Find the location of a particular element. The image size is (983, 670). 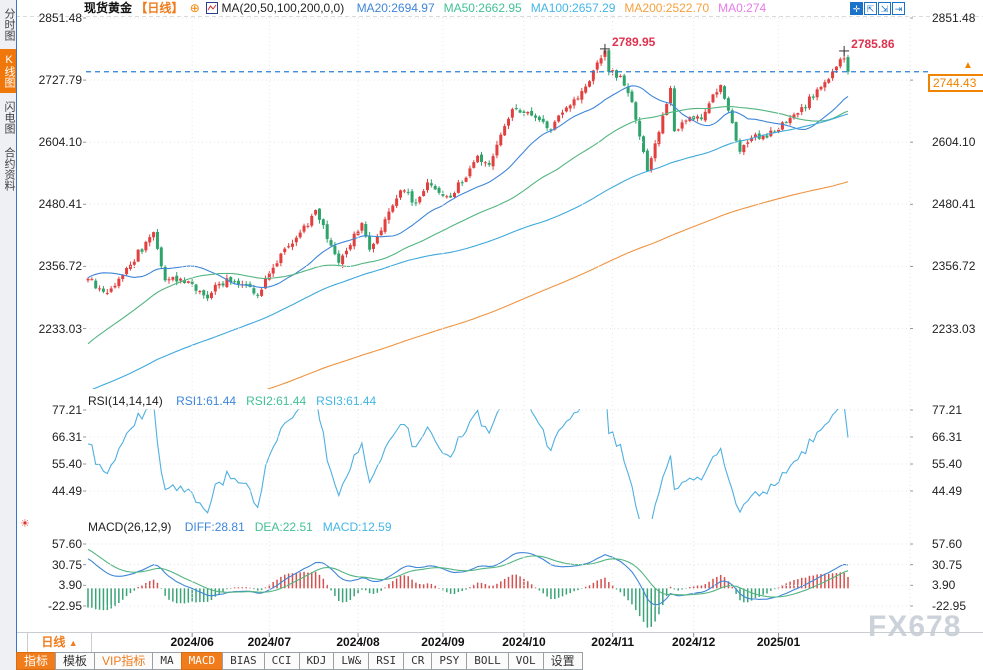

period-selector: 日线 ▲ is located at coordinates (59, 643).